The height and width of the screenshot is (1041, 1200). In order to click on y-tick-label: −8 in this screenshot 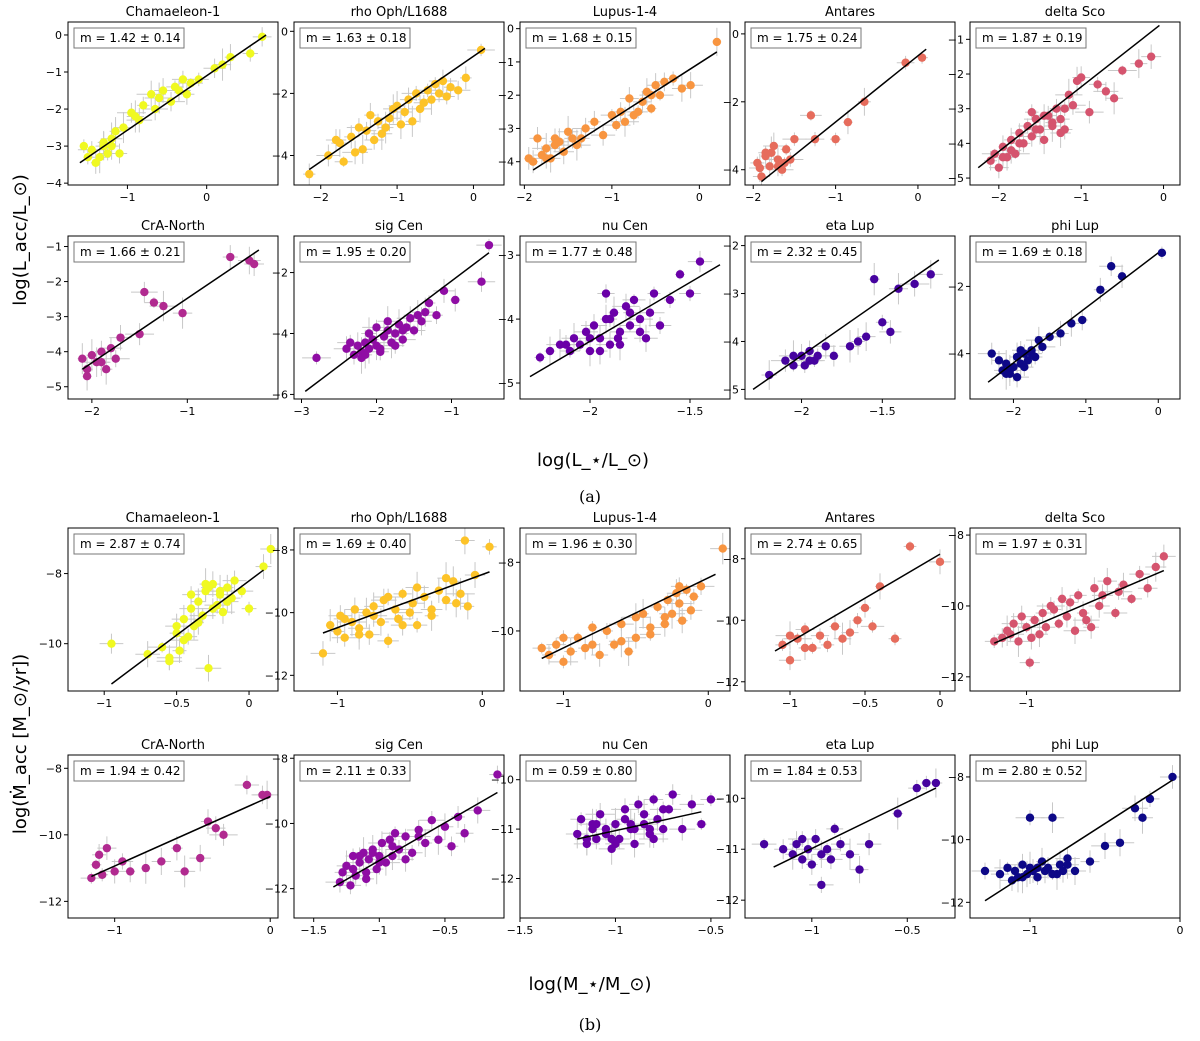, I will do `click(956, 777)`.